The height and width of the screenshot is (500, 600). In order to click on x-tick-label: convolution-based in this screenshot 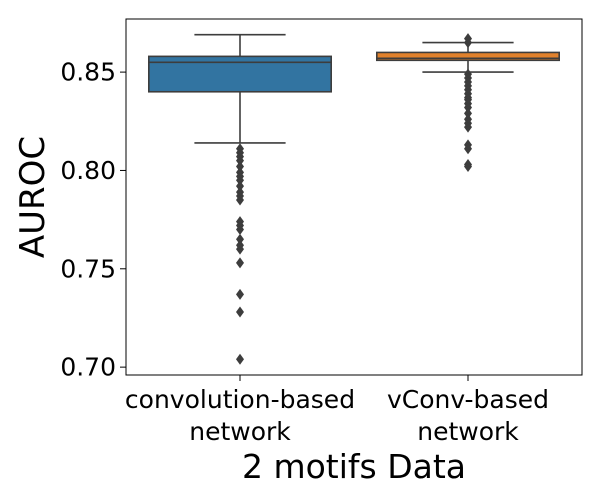, I will do `click(240, 399)`.